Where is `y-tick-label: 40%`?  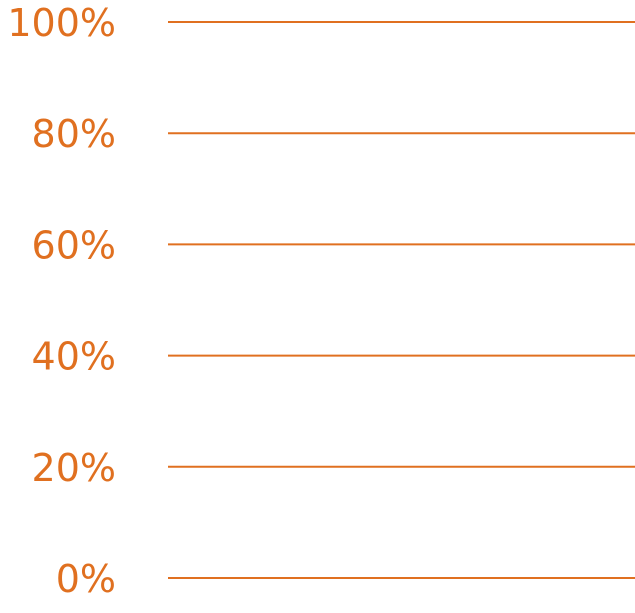
y-tick-label: 40% is located at coordinates (74, 357).